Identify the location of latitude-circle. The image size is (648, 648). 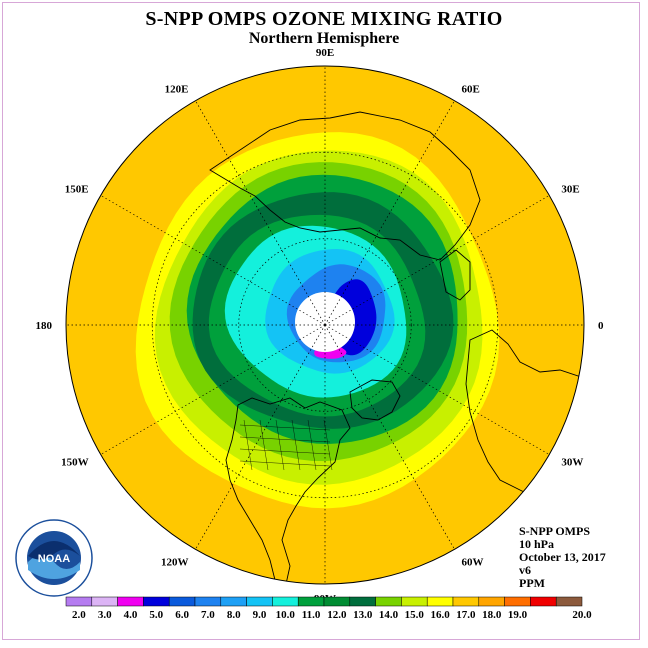
(325, 325).